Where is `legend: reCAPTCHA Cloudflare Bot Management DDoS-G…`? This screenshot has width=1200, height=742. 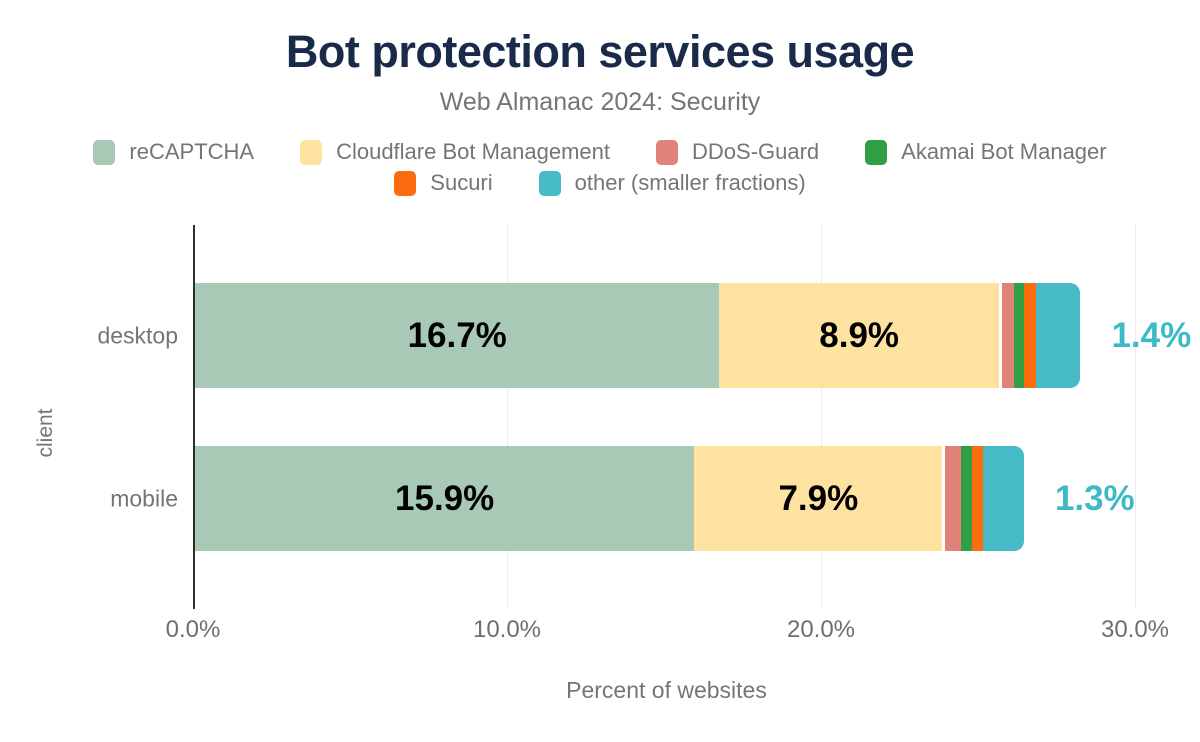
legend: reCAPTCHA Cloudflare Bot Management DDoS-G… is located at coordinates (600, 167).